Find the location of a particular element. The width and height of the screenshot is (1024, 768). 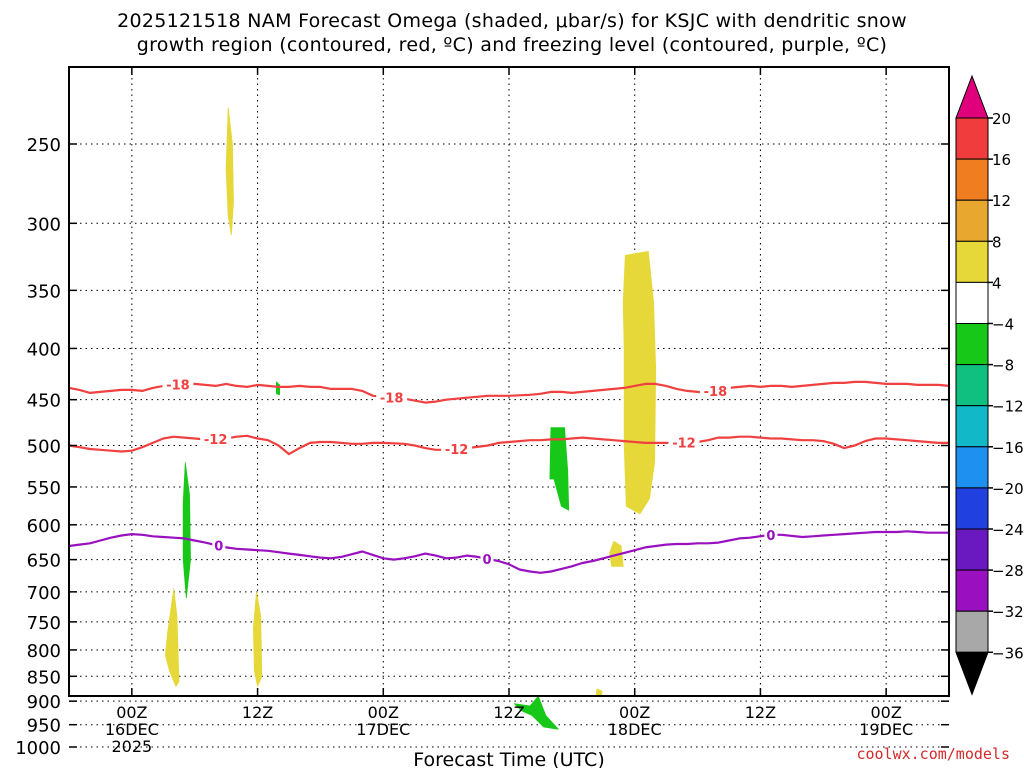

x-tick-label: 16DEC is located at coordinates (132, 729).